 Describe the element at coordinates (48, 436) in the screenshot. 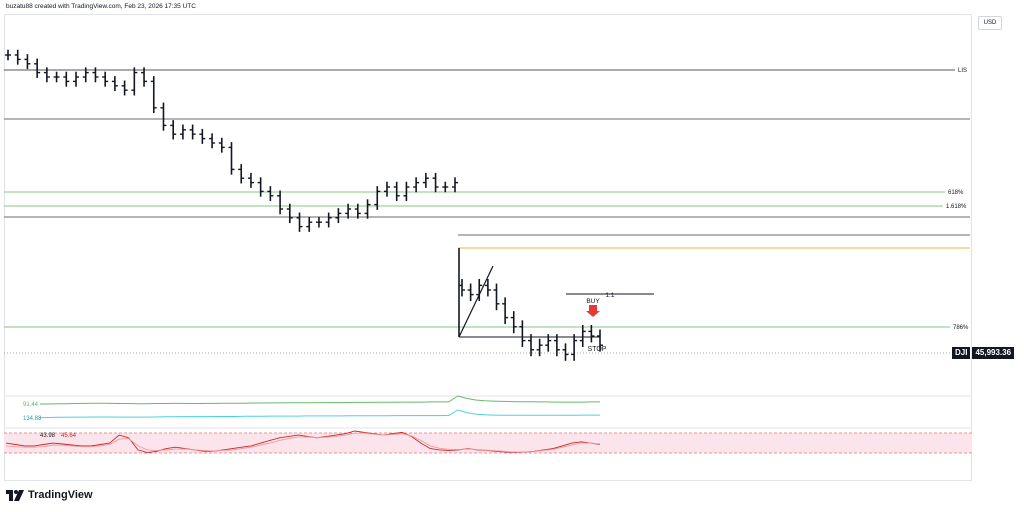

I see `oscillator-value-a: 43.98` at that location.